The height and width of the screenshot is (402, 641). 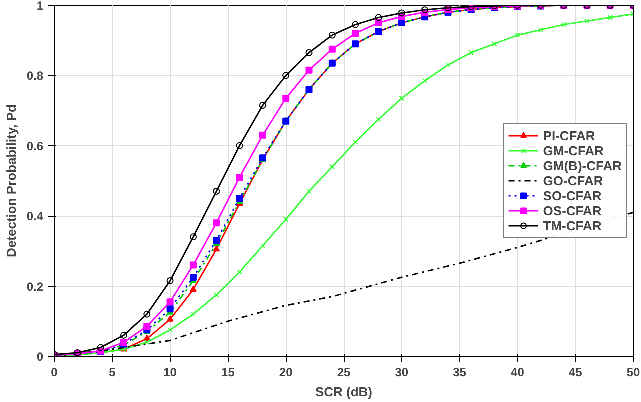 What do you see at coordinates (35, 146) in the screenshot?
I see `y-tick-label: 0.6` at bounding box center [35, 146].